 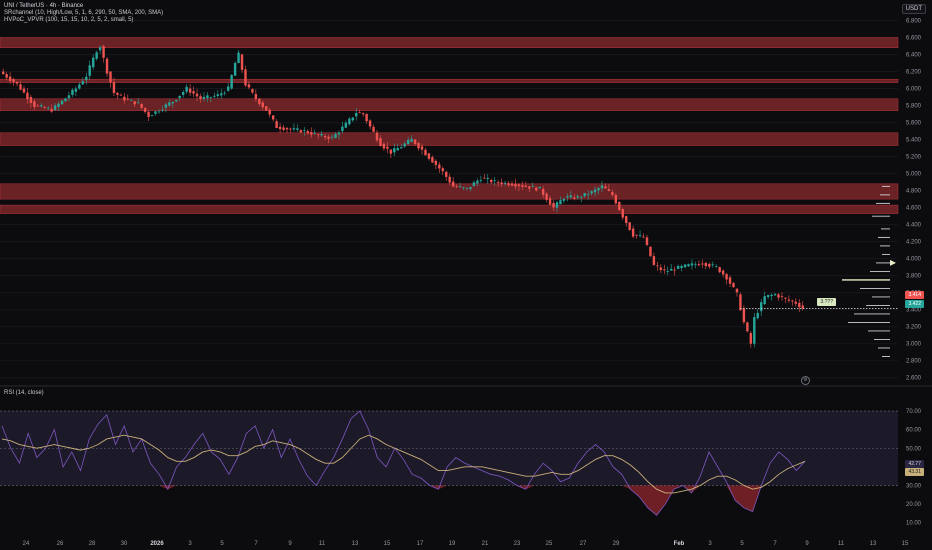 I want to click on price-tick-label: 2.800, so click(x=914, y=362).